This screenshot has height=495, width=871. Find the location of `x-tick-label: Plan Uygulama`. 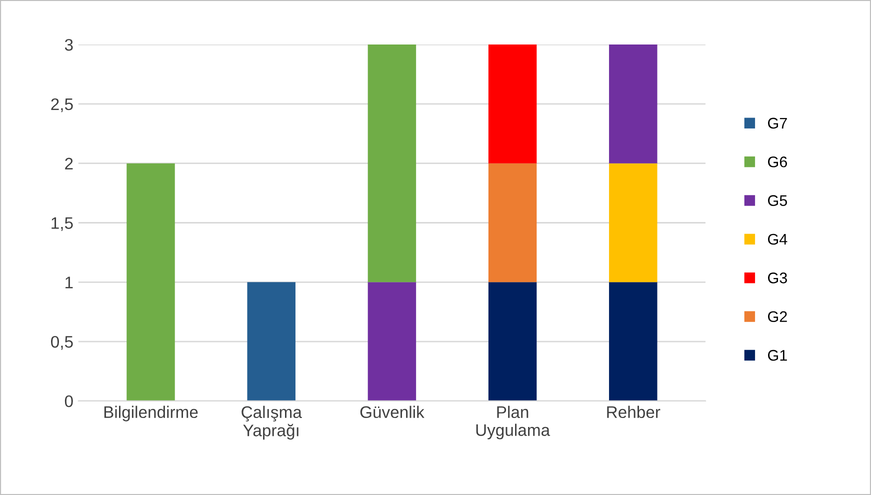

x-tick-label: Plan Uygulama is located at coordinates (513, 423).